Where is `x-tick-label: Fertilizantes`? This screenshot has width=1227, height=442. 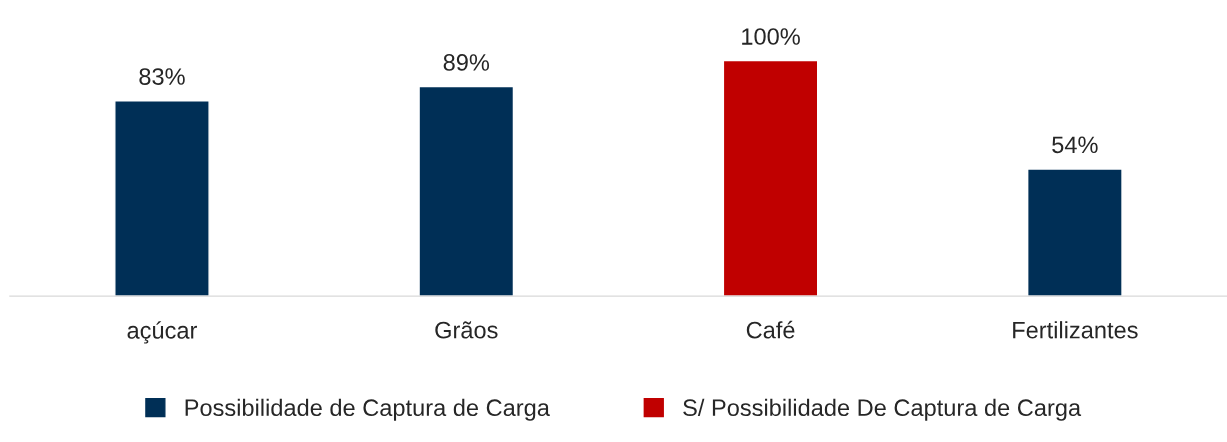
x-tick-label: Fertilizantes is located at coordinates (1075, 330).